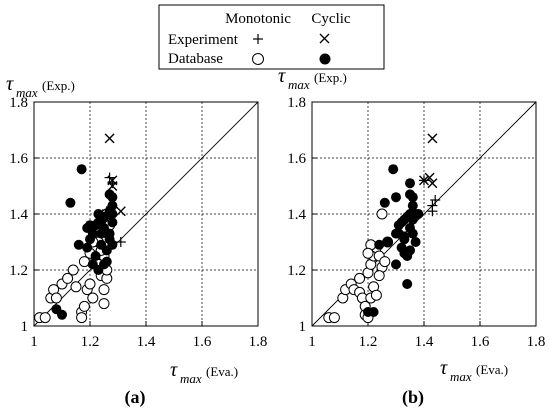 The width and height of the screenshot is (550, 416). What do you see at coordinates (203, 40) in the screenshot?
I see `legend-row-experiment: Experiment` at bounding box center [203, 40].